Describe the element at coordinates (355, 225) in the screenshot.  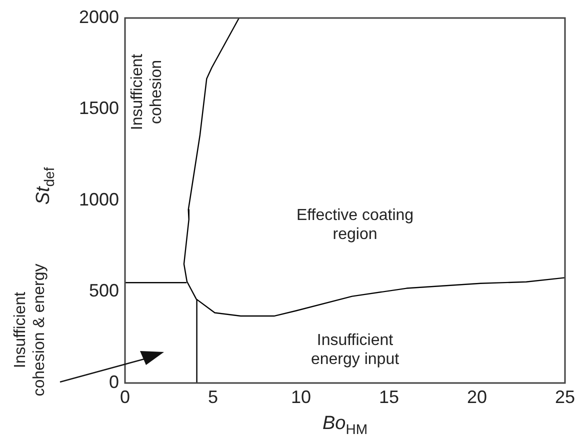
I see `annotation: Effective coating region` at that location.